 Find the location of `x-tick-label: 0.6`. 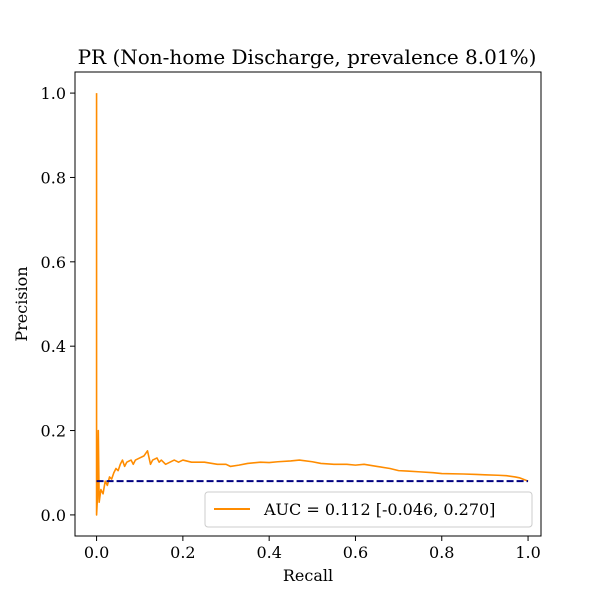

x-tick-label: 0.6 is located at coordinates (355, 552).